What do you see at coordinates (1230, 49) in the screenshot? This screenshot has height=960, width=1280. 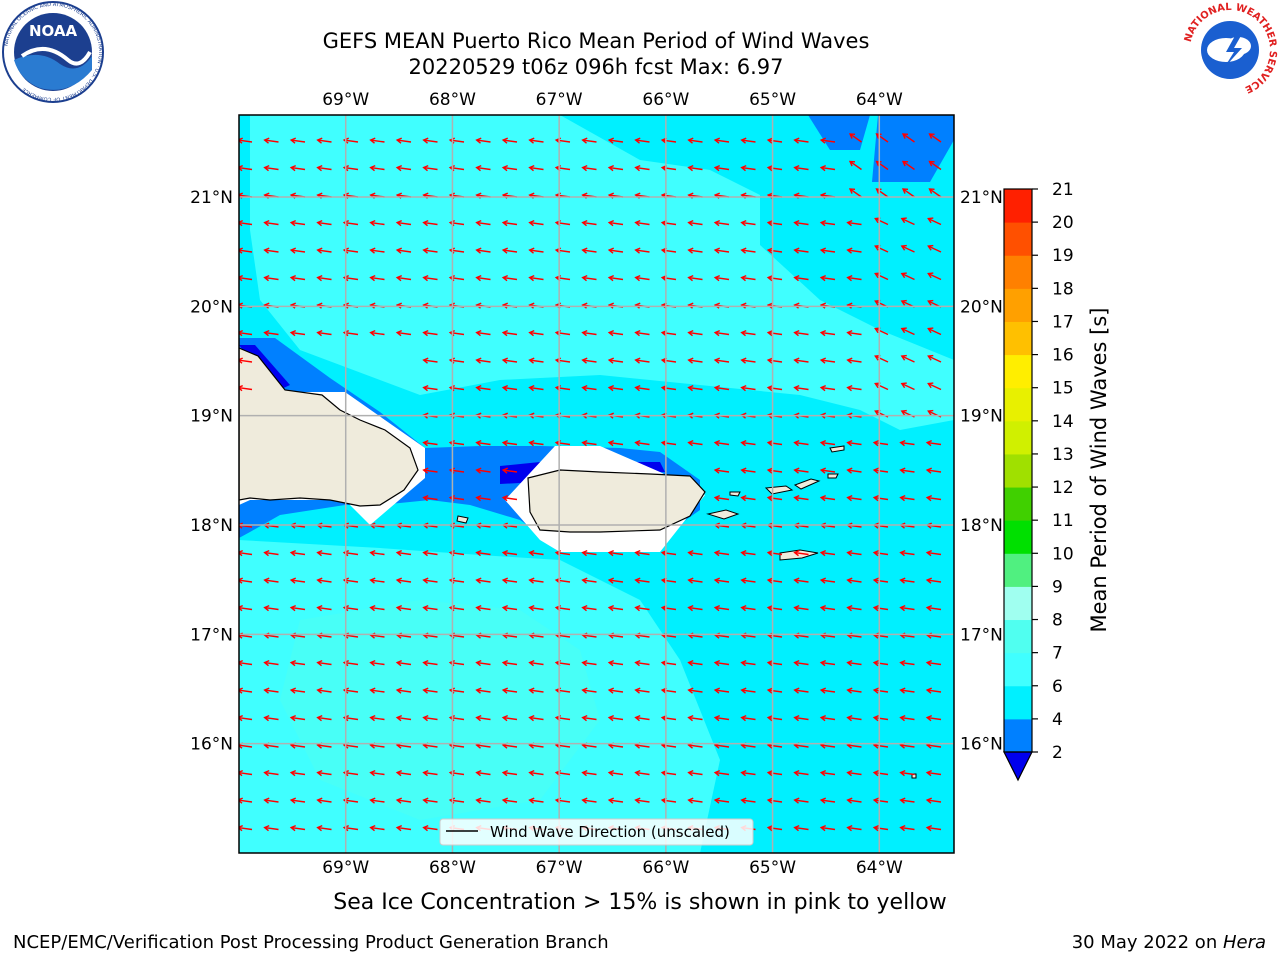 I see `nws-logo-icon: NATIONAL WEATHER SERVICE` at bounding box center [1230, 49].